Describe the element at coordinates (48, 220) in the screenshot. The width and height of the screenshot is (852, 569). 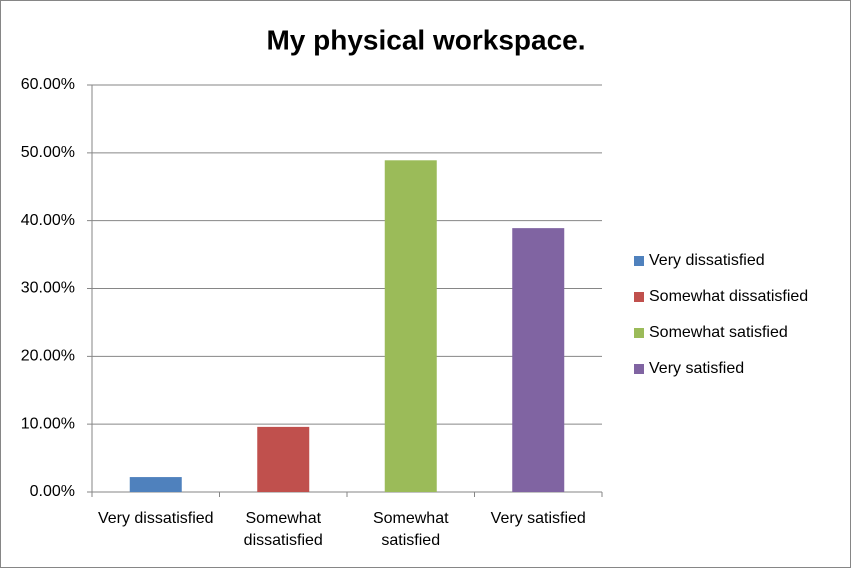
I see `y-tick-label: 40.00%` at that location.